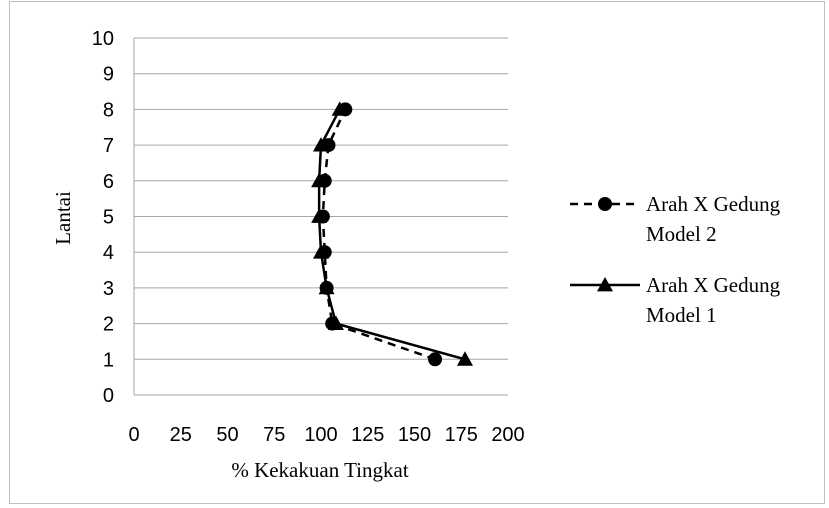 The image size is (829, 508). Describe the element at coordinates (108, 182) in the screenshot. I see `y-tick-label: 6` at that location.